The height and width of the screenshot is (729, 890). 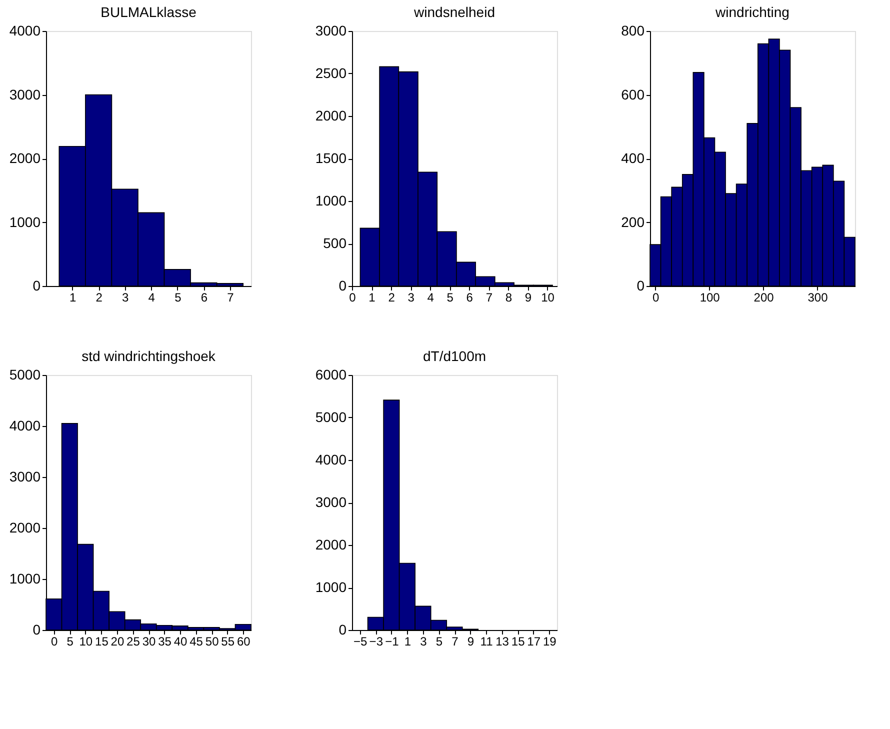 I want to click on x-tick-label: 19, so click(x=549, y=641).